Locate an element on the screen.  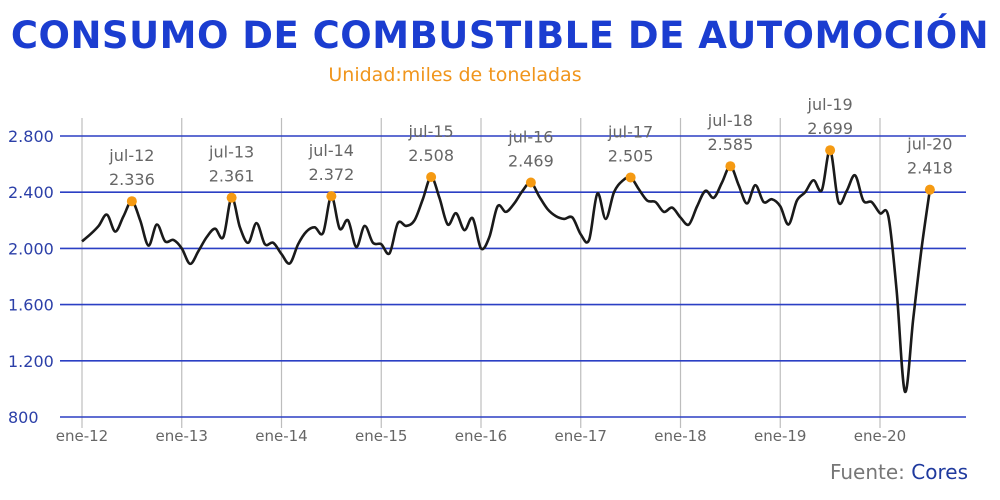
source-label: Fuente: is located at coordinates (867, 472).